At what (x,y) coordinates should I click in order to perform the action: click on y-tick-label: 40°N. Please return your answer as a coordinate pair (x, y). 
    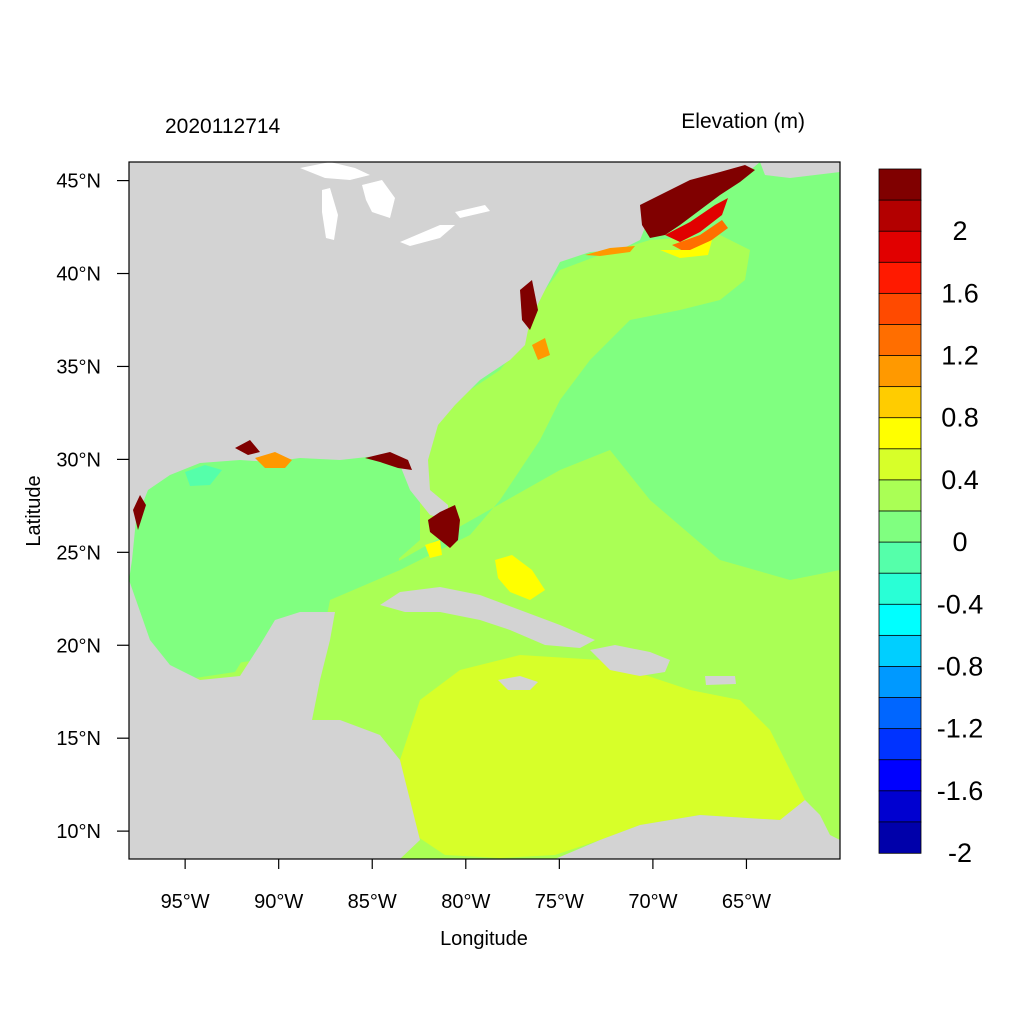
    Looking at the image, I should click on (78, 275).